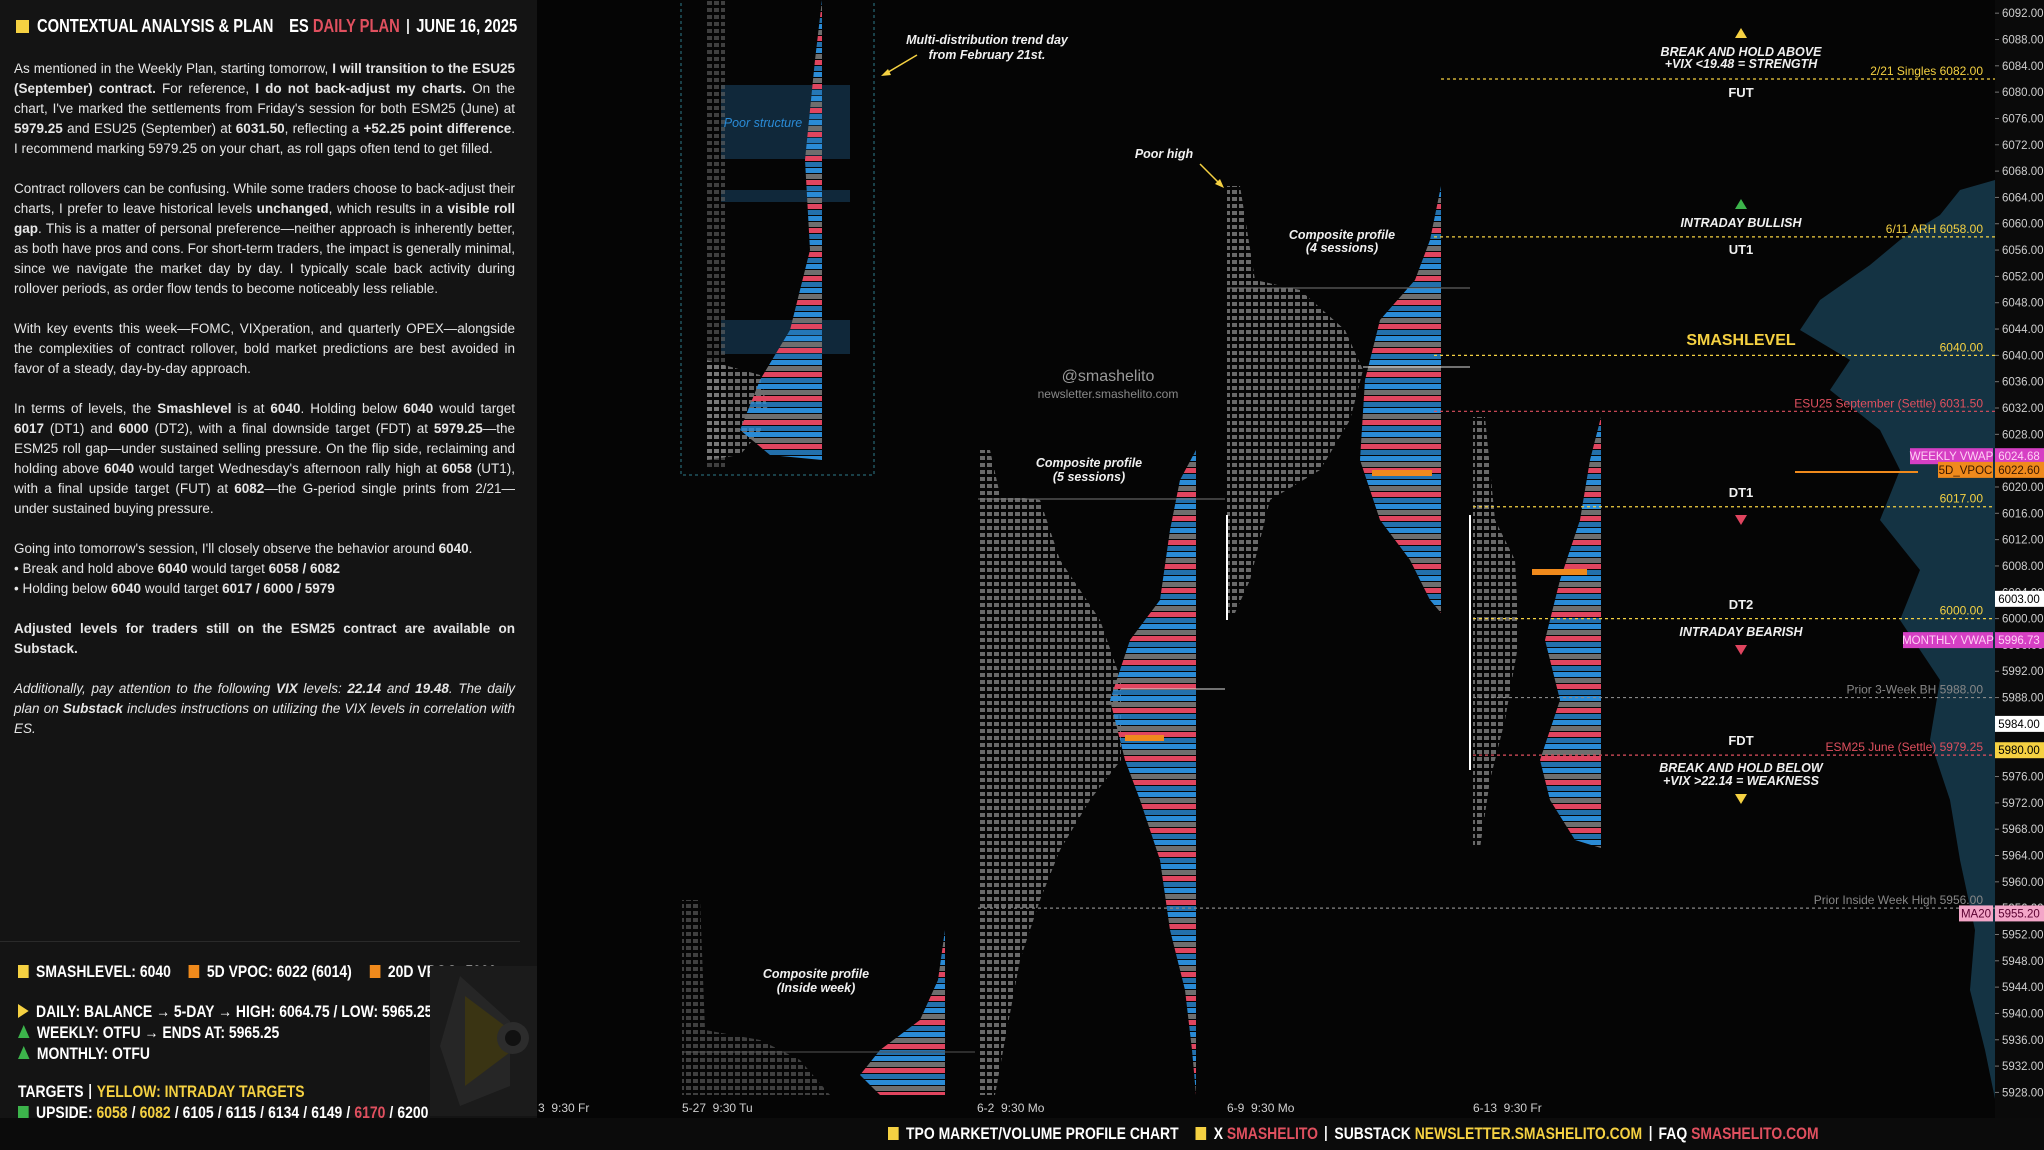 The height and width of the screenshot is (1150, 2044). Describe the element at coordinates (81, 428) in the screenshot. I see `text: (DT1) and` at that location.